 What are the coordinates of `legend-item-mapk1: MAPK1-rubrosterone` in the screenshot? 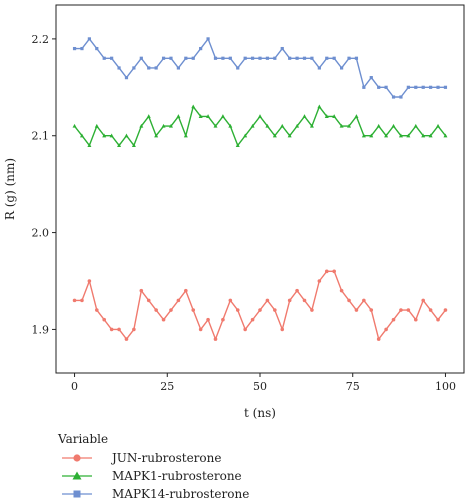 It's located at (208, 476).